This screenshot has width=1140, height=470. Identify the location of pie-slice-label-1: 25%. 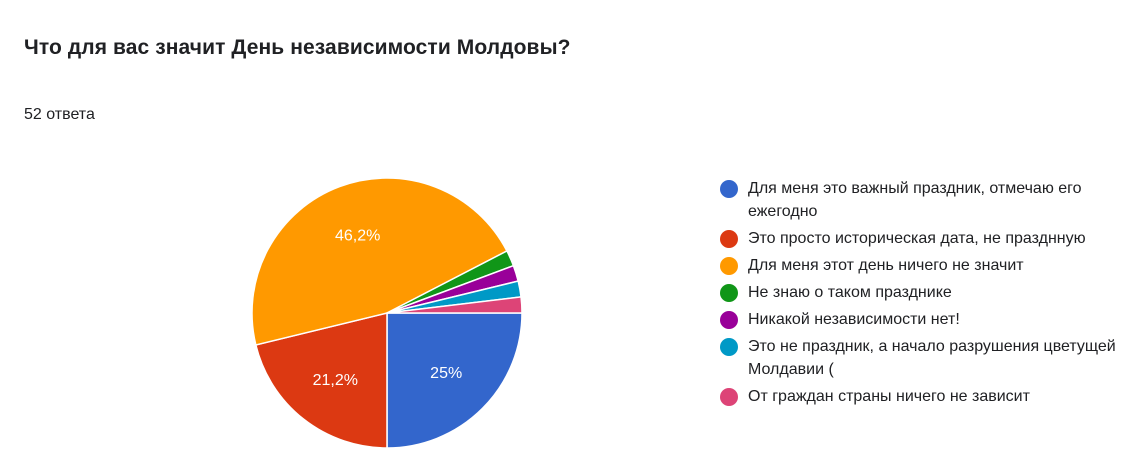
(446, 373).